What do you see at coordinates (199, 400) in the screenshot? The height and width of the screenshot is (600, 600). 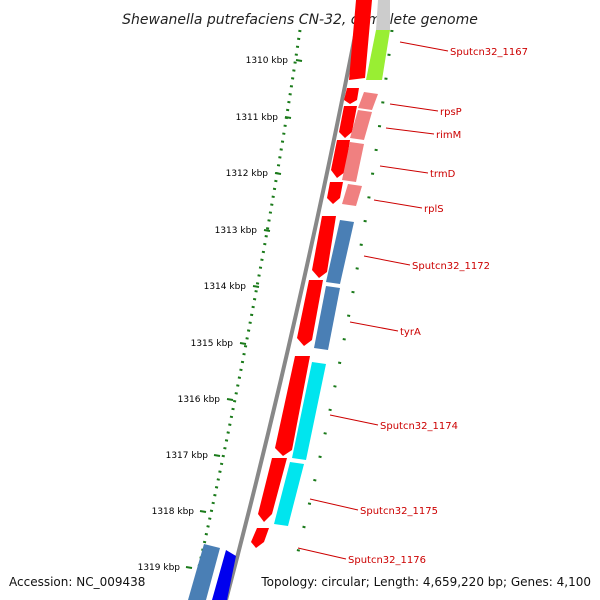 I see `tick-label: 1316 kbp` at bounding box center [199, 400].